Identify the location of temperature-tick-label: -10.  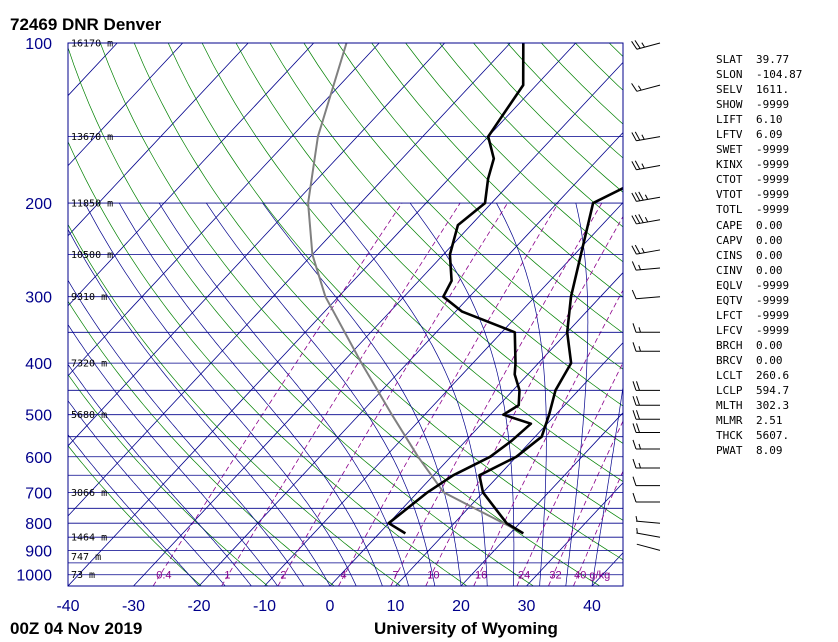
(264, 606).